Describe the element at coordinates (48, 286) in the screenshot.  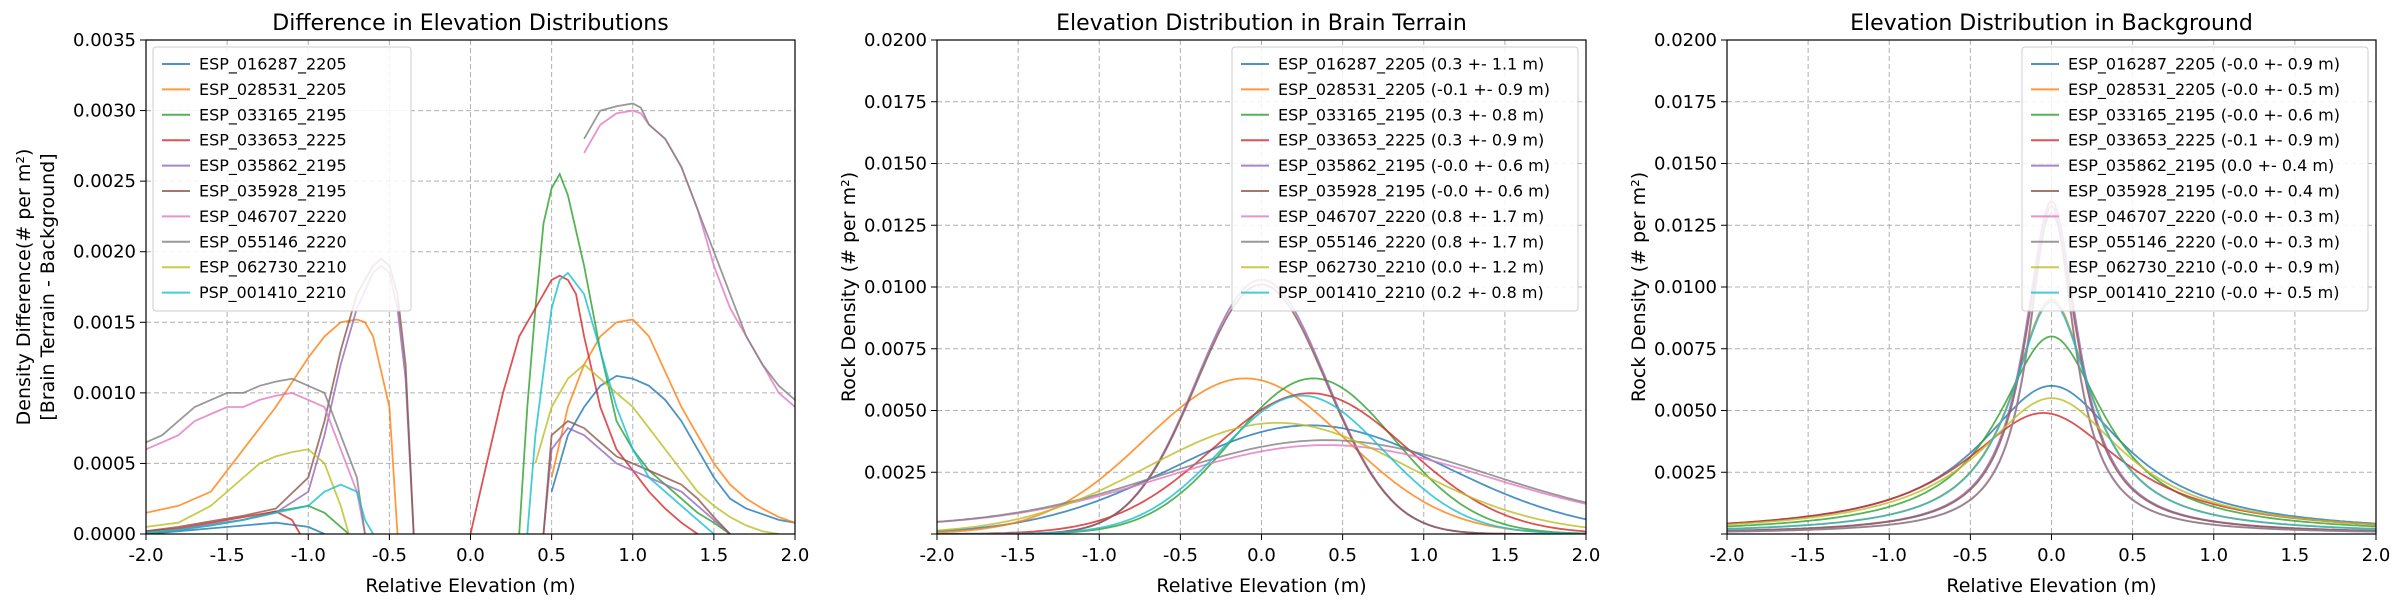
I see `y-axis-label: [Brain Terrain - Background]` at that location.